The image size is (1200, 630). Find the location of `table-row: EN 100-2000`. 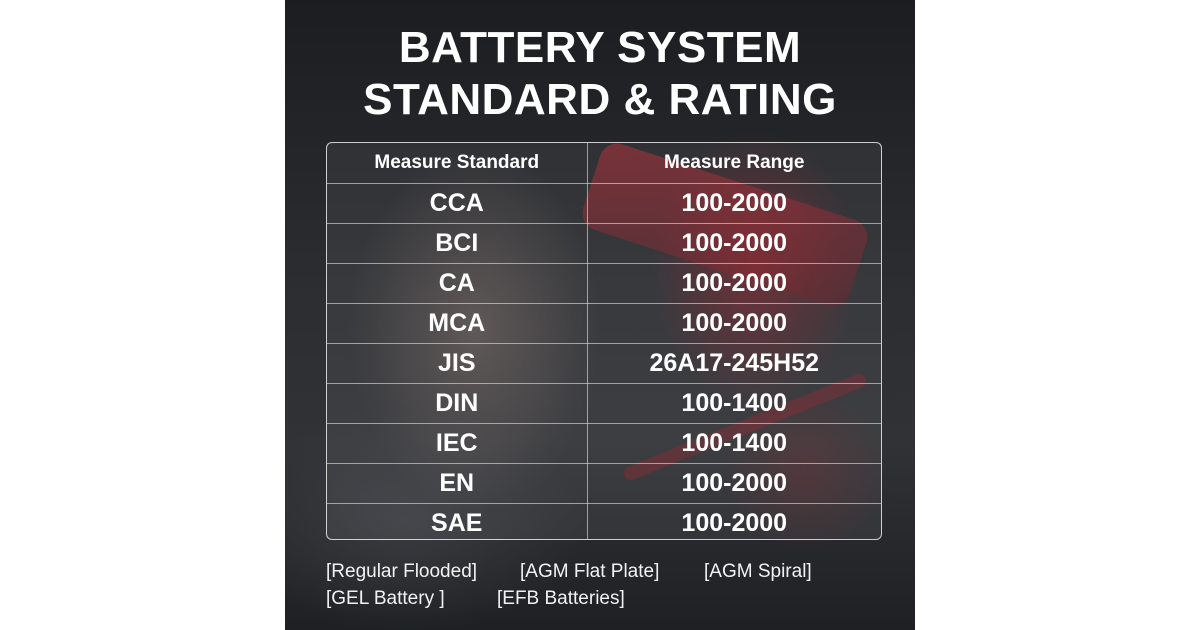

table-row: EN 100-2000 is located at coordinates (604, 483).